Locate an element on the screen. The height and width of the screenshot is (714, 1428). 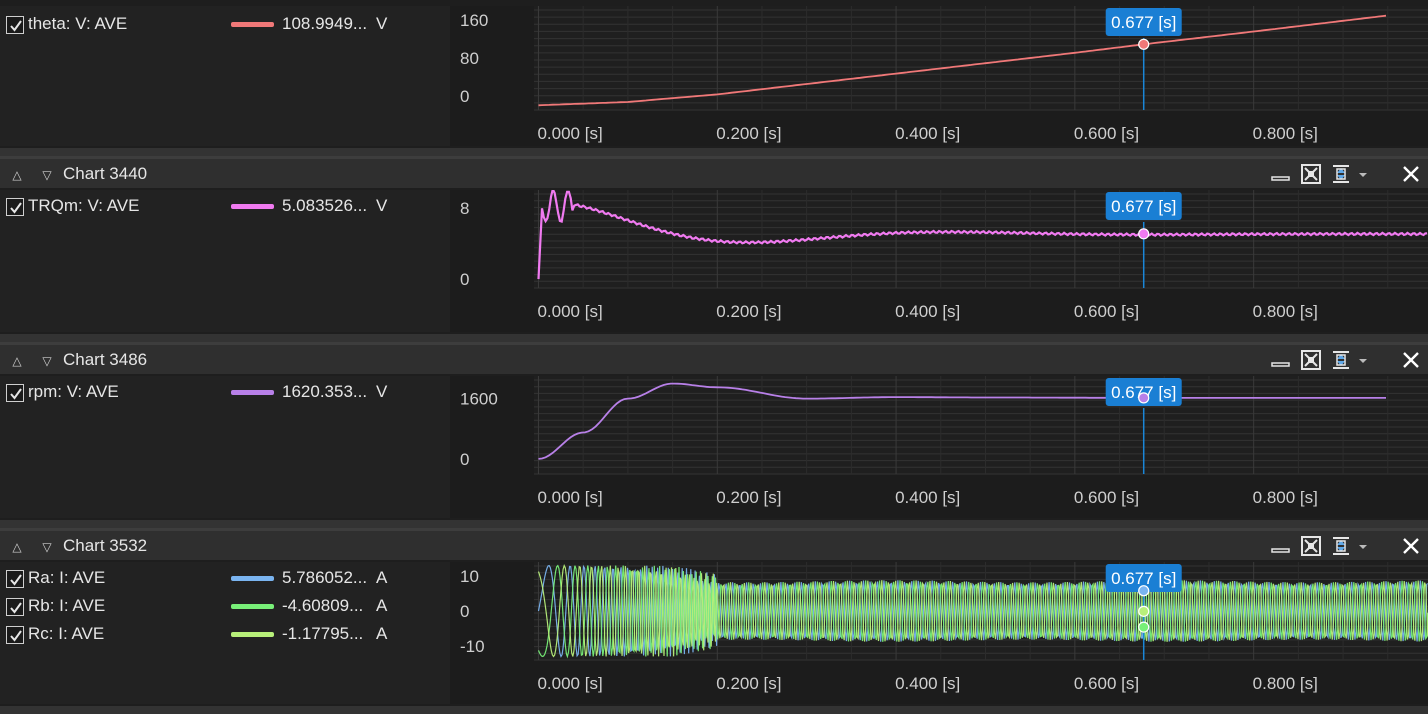
series-name: Rb: I: AVE is located at coordinates (67, 605).